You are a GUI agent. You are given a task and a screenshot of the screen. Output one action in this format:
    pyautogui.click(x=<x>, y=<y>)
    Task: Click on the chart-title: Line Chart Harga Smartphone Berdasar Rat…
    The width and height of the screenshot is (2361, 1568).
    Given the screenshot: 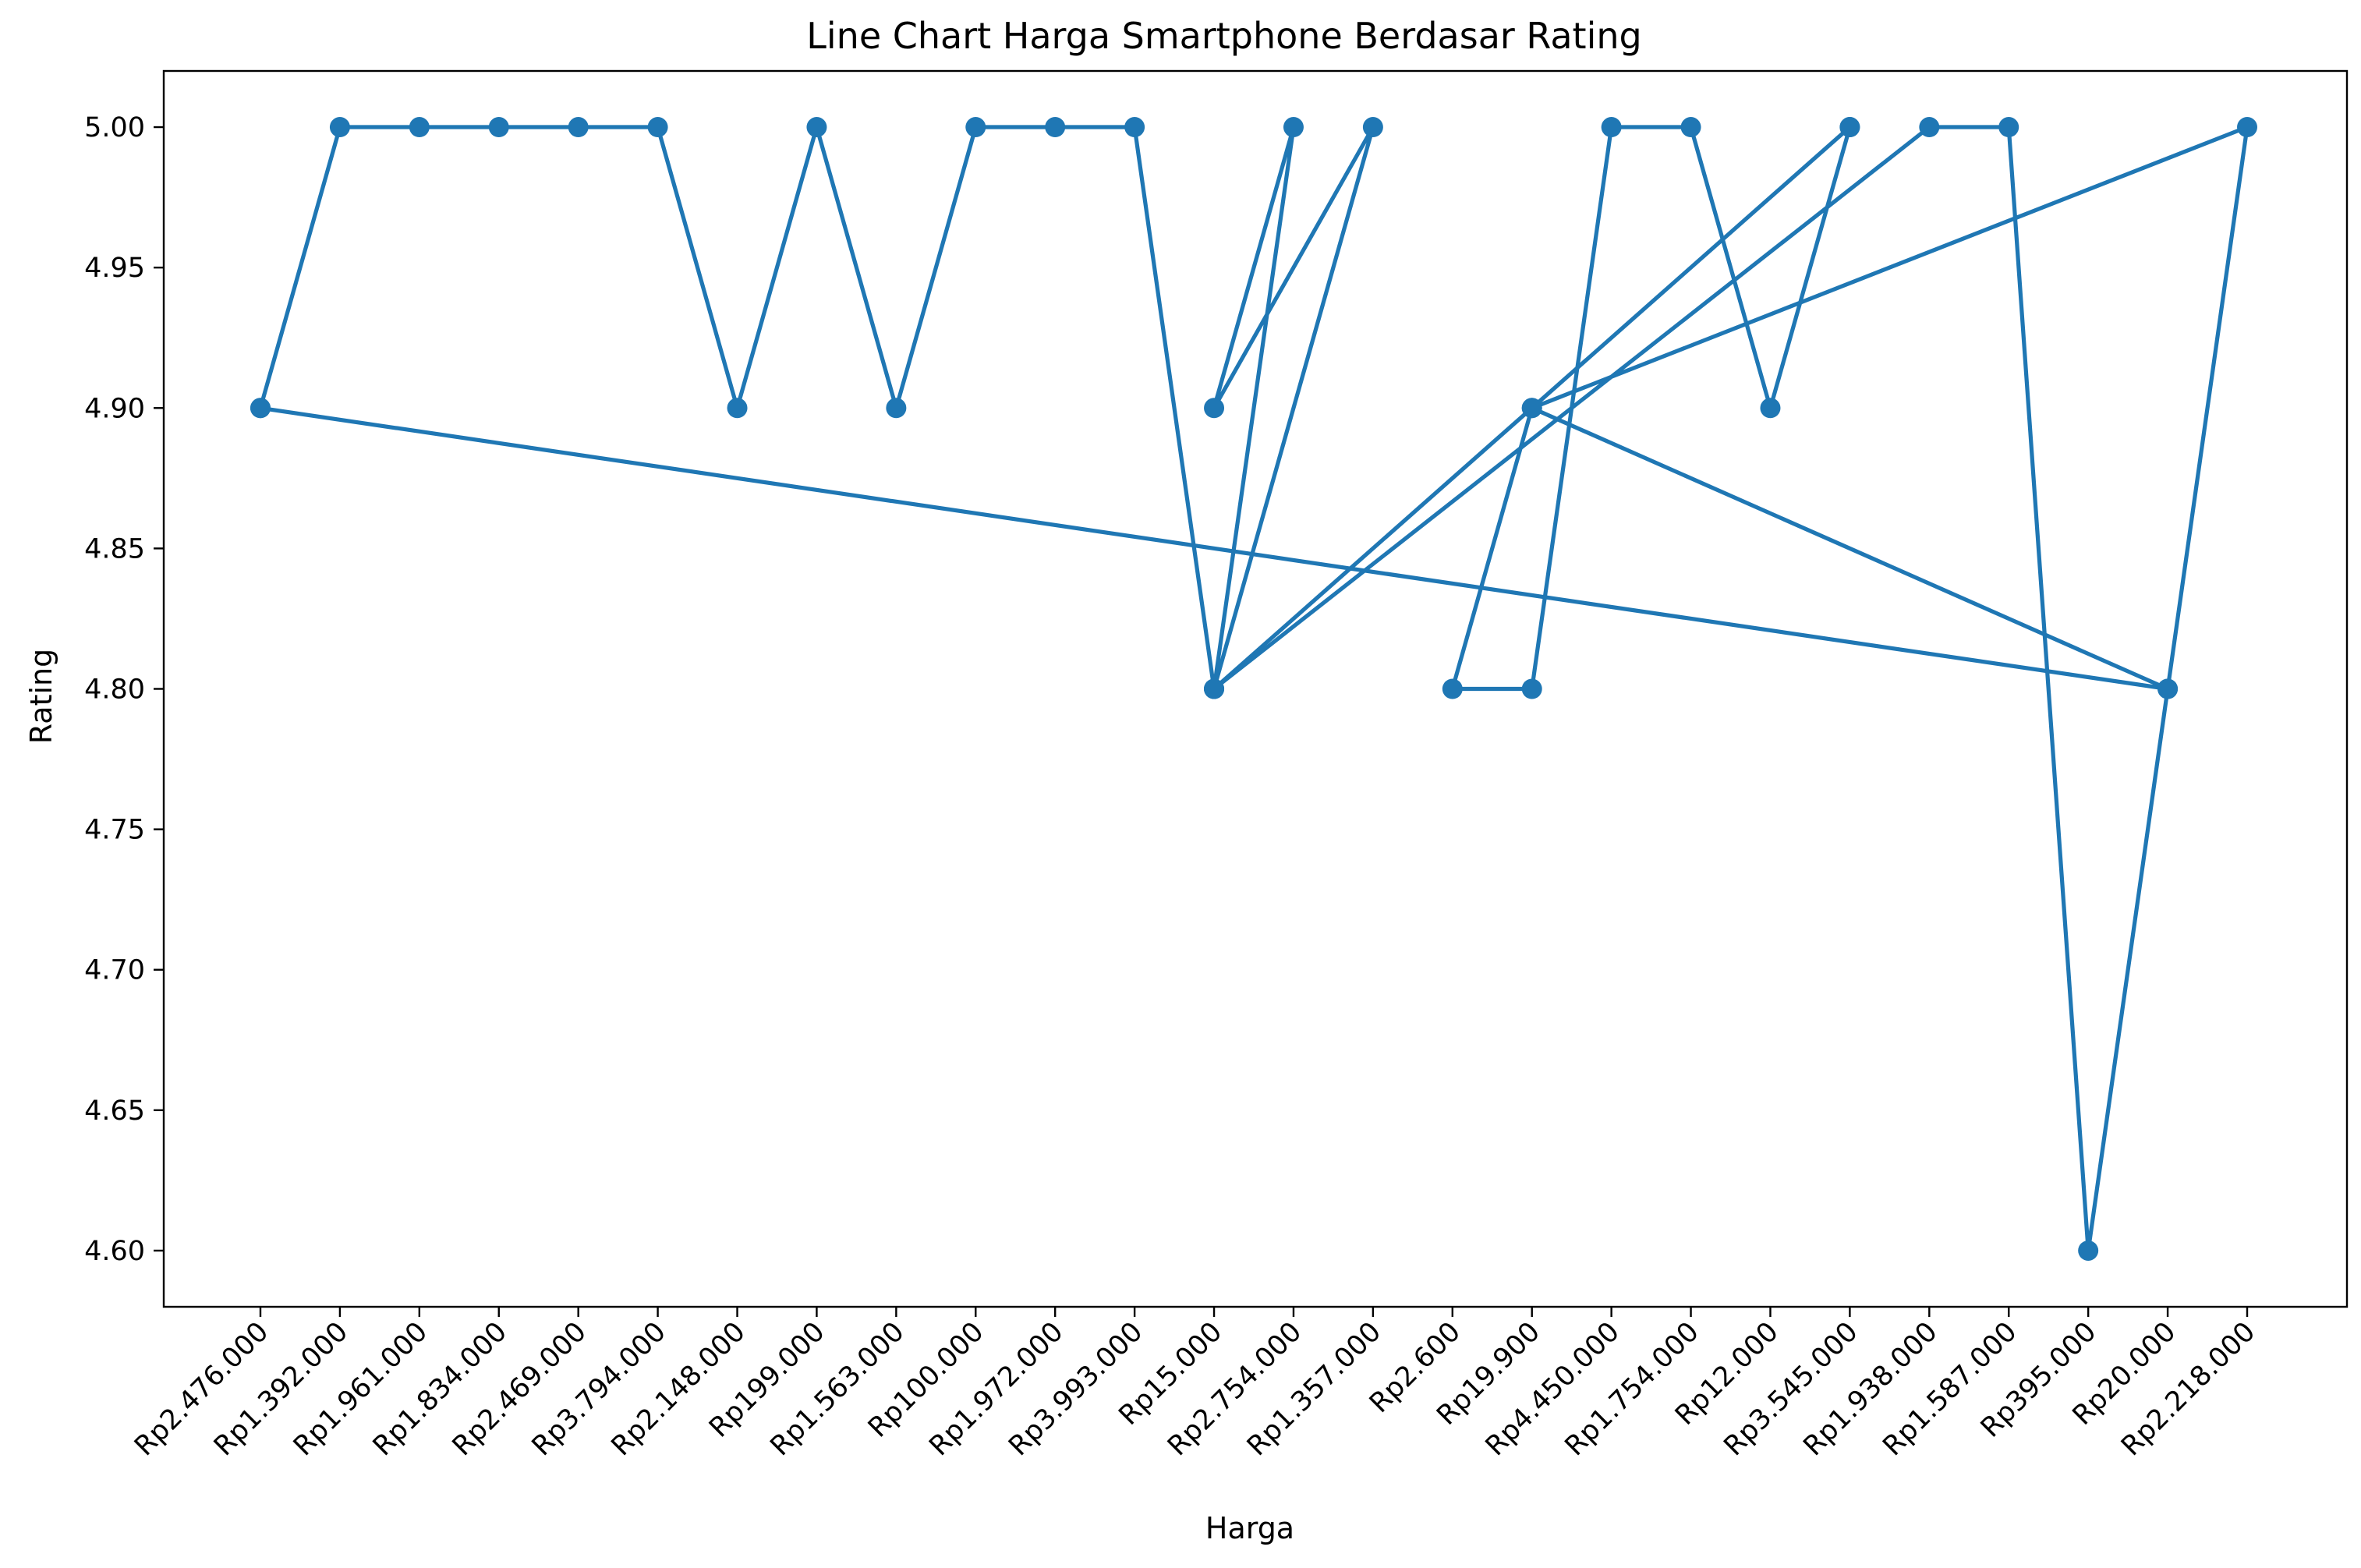 What is the action you would take?
    pyautogui.click(x=1223, y=36)
    